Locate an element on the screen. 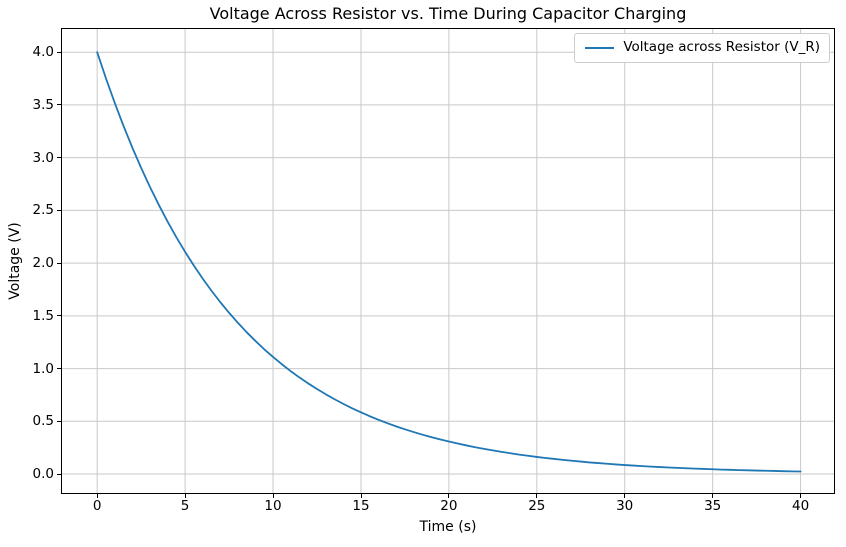 The image size is (846, 547). x-tick-label: 10 is located at coordinates (273, 506).